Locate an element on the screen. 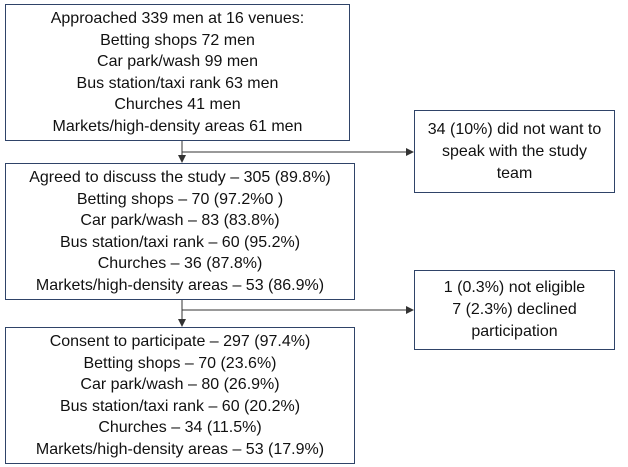 This screenshot has width=628, height=467. consent-car-park: Car park/wash – 80 (26.9%) is located at coordinates (180, 384).